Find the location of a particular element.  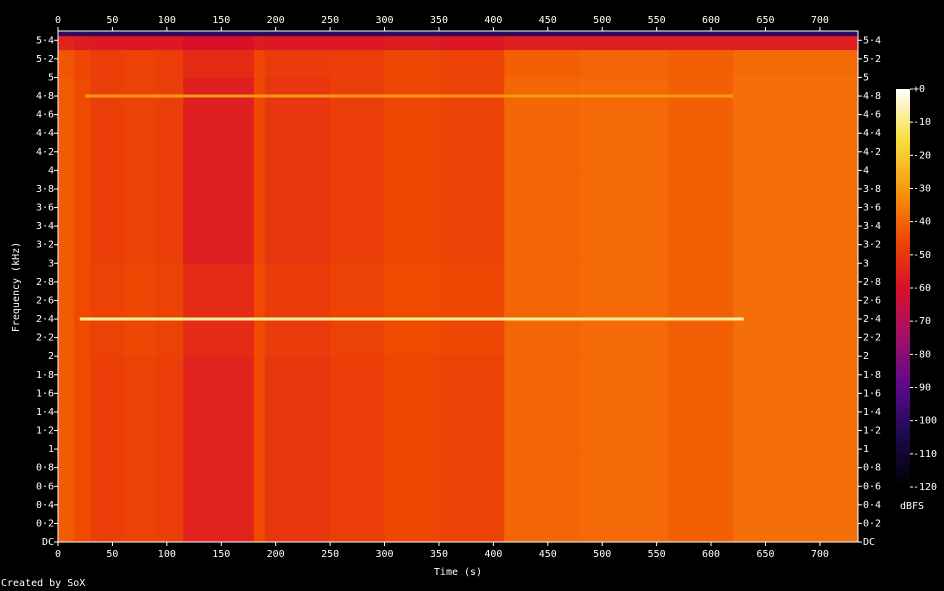

y-tick-label: 3·6 is located at coordinates (872, 208).